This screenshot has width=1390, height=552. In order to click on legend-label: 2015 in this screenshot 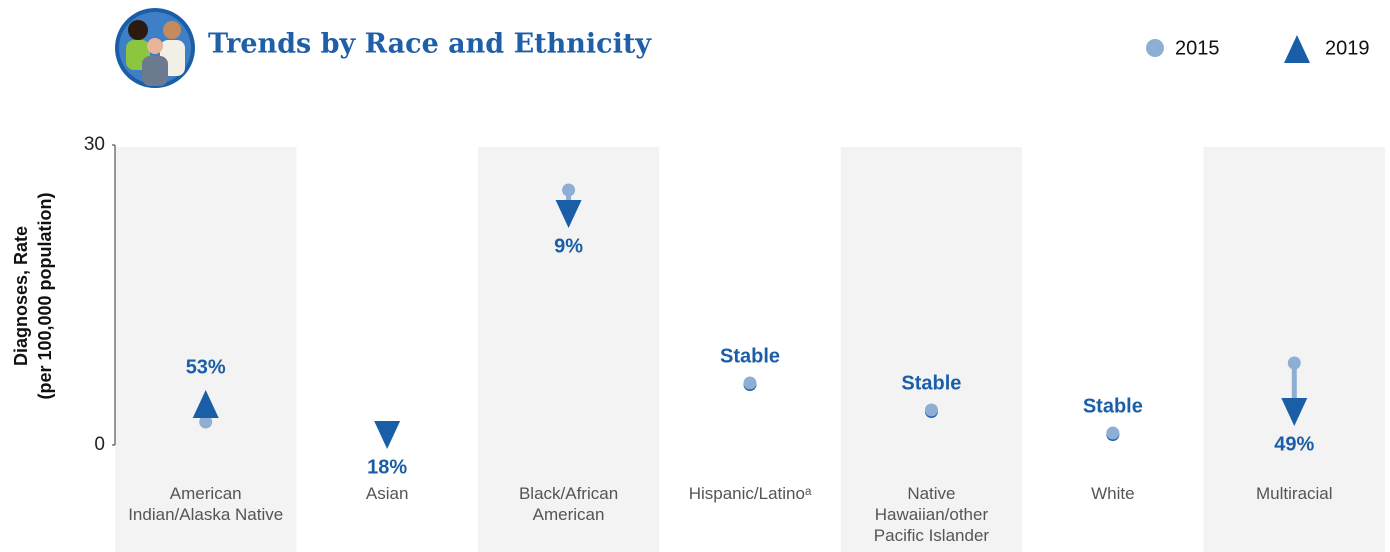, I will do `click(1197, 48)`.